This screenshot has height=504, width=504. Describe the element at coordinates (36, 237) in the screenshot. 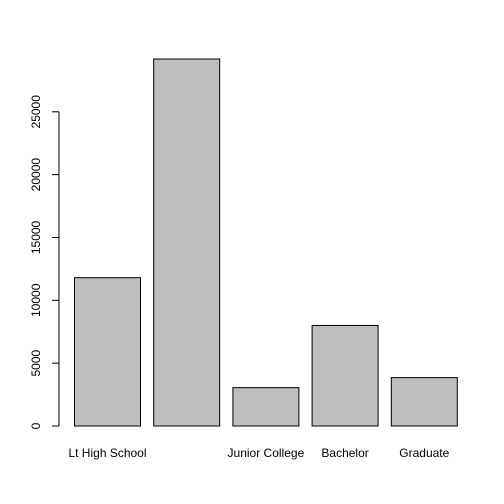

I see `y-tick-label: 15000` at that location.